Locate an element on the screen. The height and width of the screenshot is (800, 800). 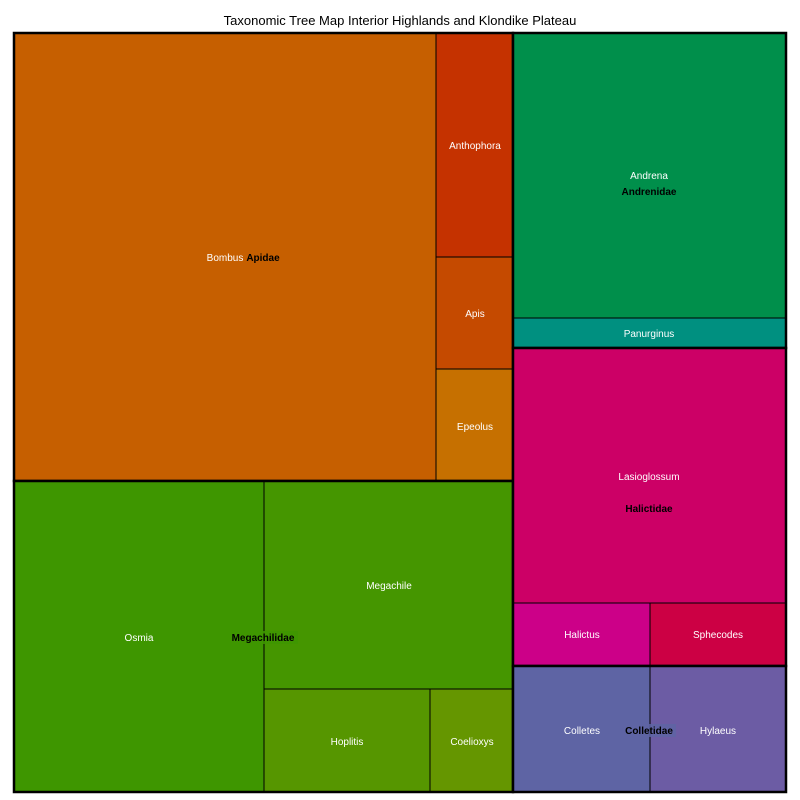
family-border-colletidae is located at coordinates (649, 729).